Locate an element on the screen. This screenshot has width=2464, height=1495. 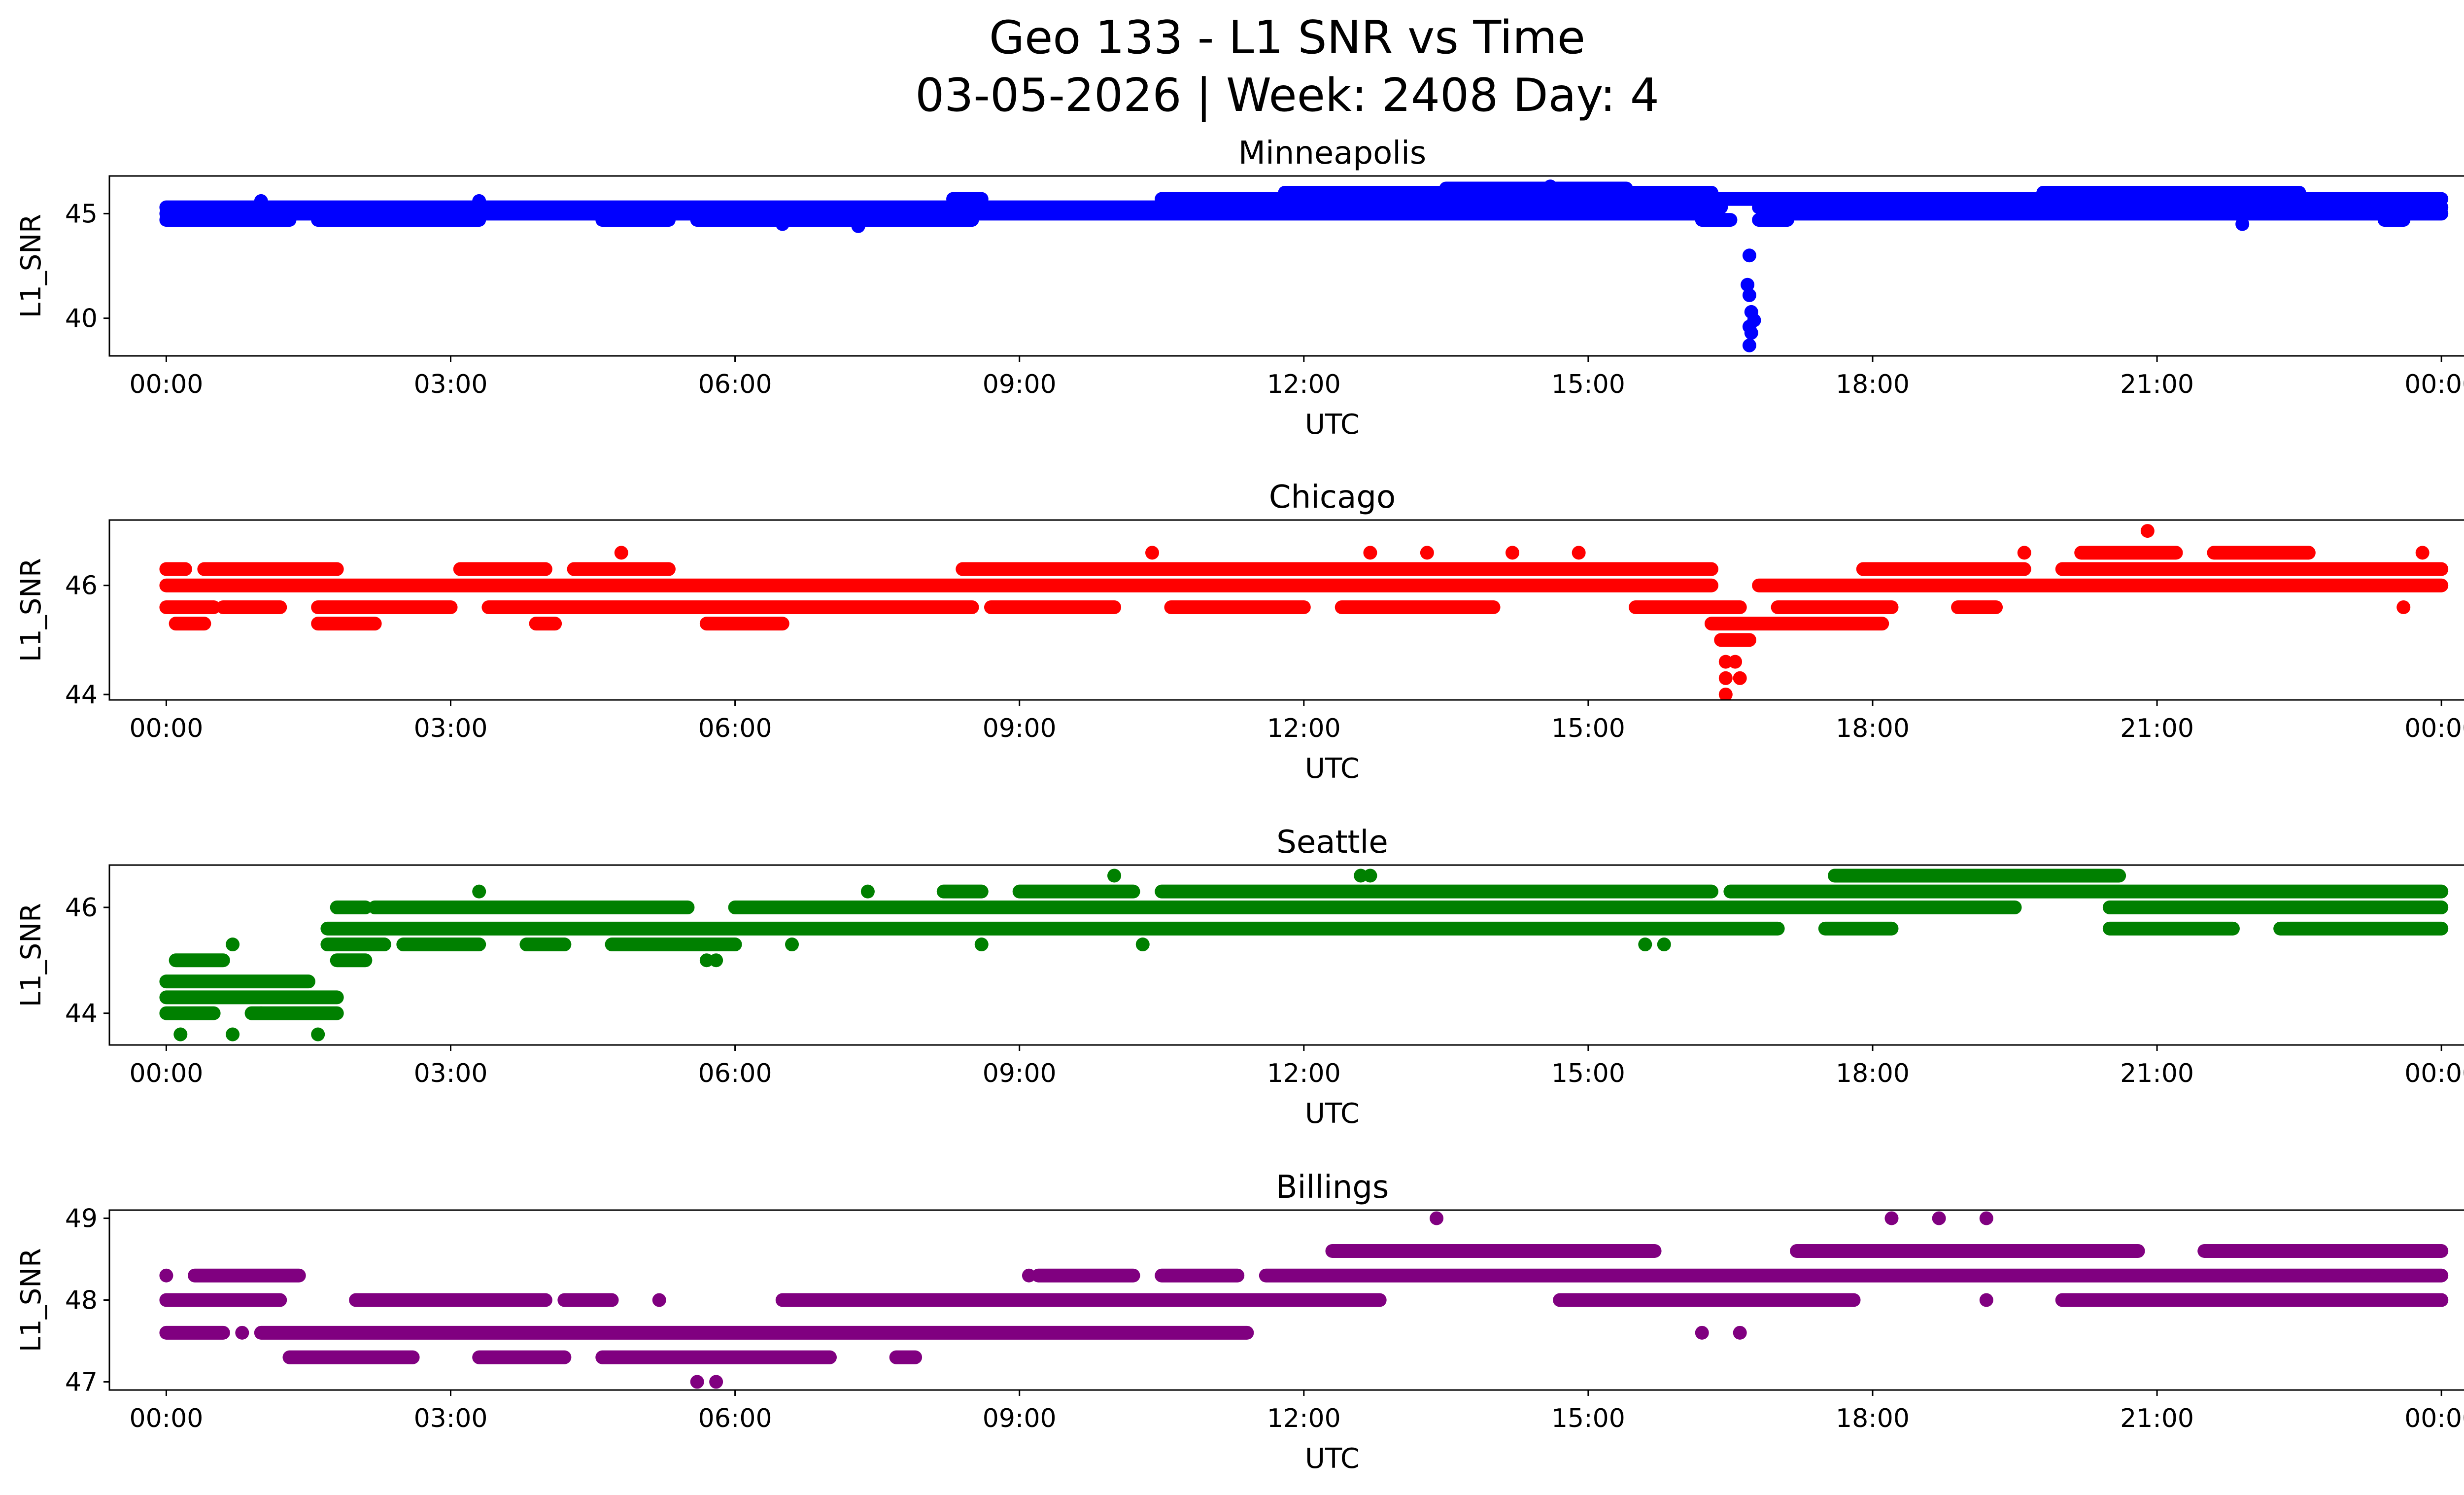
panel-title: Billings is located at coordinates (1332, 1187).